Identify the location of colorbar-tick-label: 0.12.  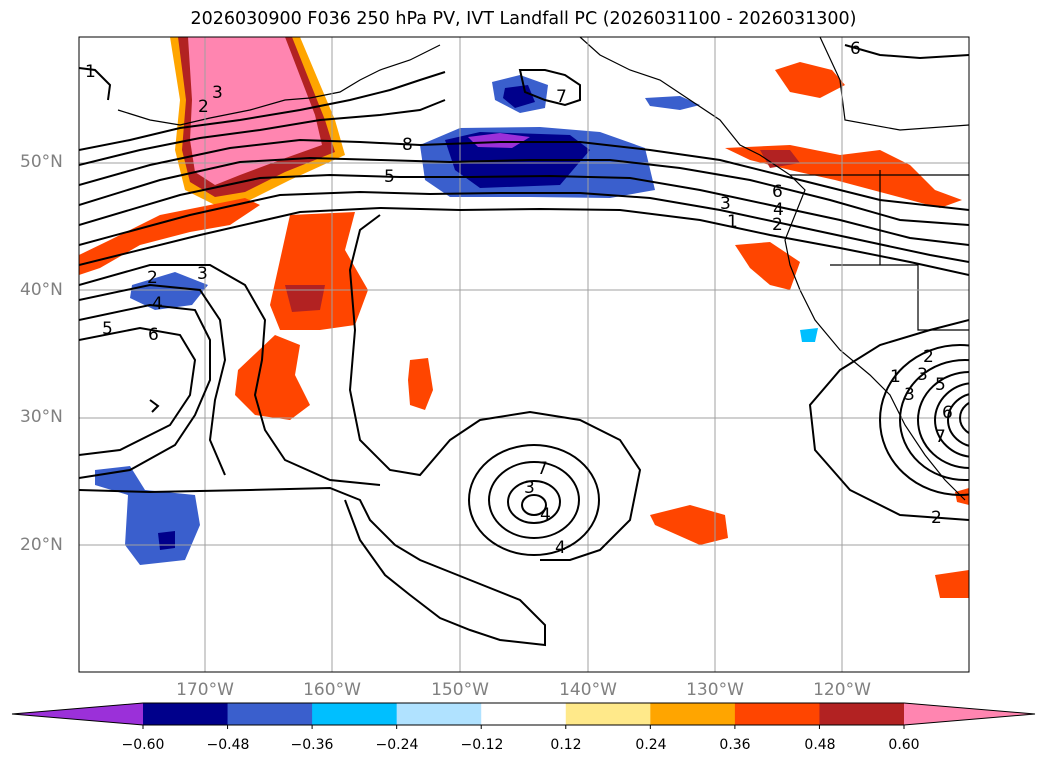
(566, 745).